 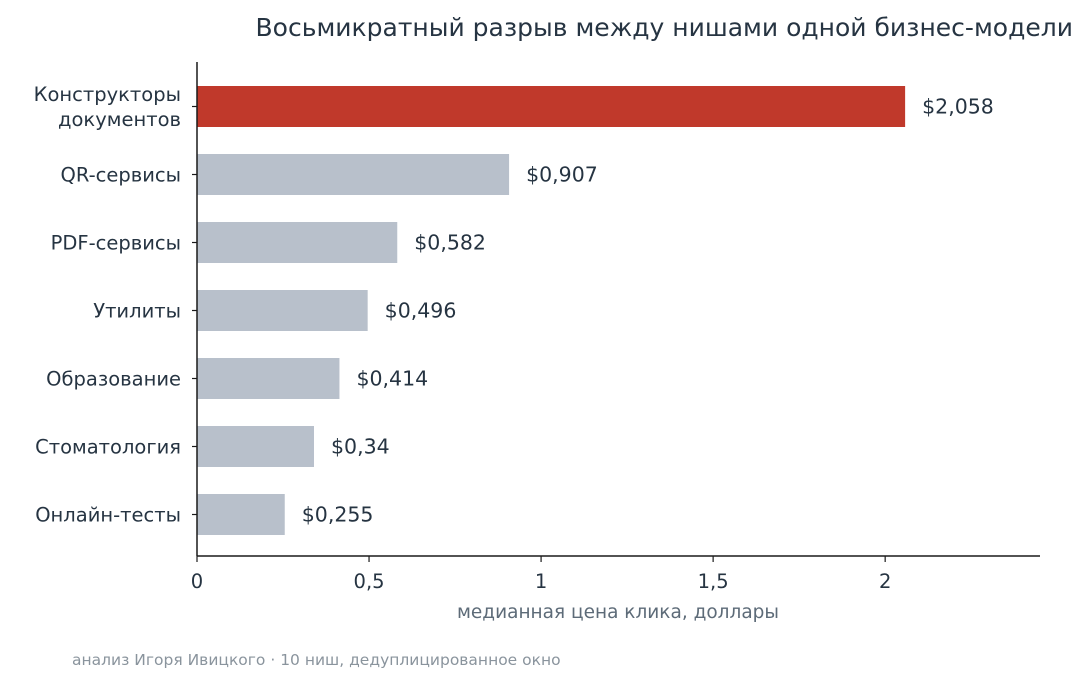 What do you see at coordinates (113, 379) in the screenshot?
I see `category-label-4: Образование` at bounding box center [113, 379].